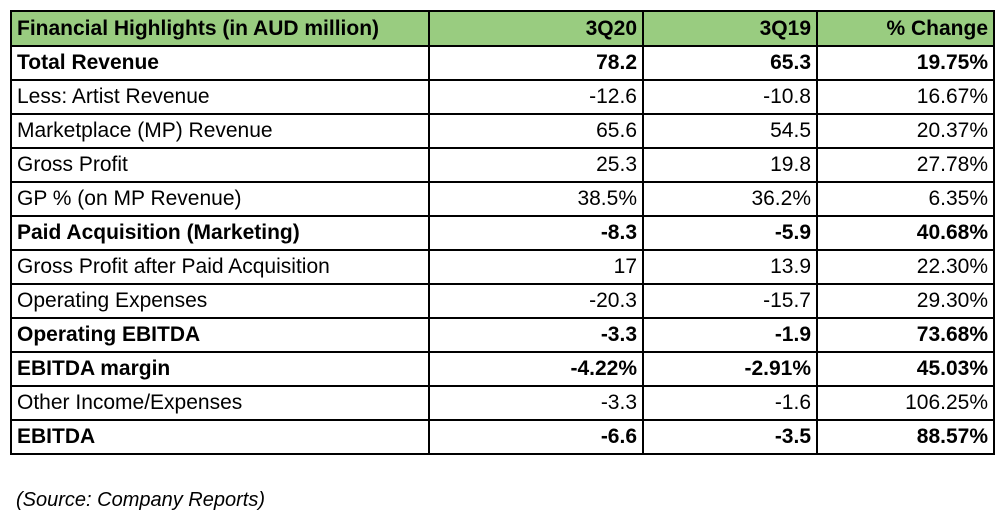  What do you see at coordinates (220, 199) in the screenshot?
I see `row-label: GP % (on MP Revenue)` at bounding box center [220, 199].